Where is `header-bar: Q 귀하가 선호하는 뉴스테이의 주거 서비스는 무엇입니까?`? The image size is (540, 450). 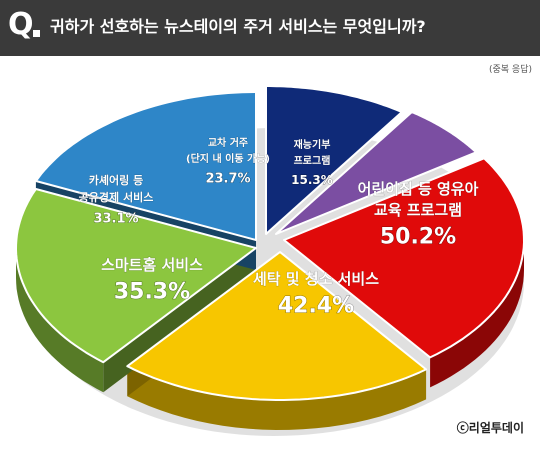
header-bar: Q 귀하가 선호하는 뉴스테이의 주거 서비스는 무엇입니까? is located at coordinates (270, 28).